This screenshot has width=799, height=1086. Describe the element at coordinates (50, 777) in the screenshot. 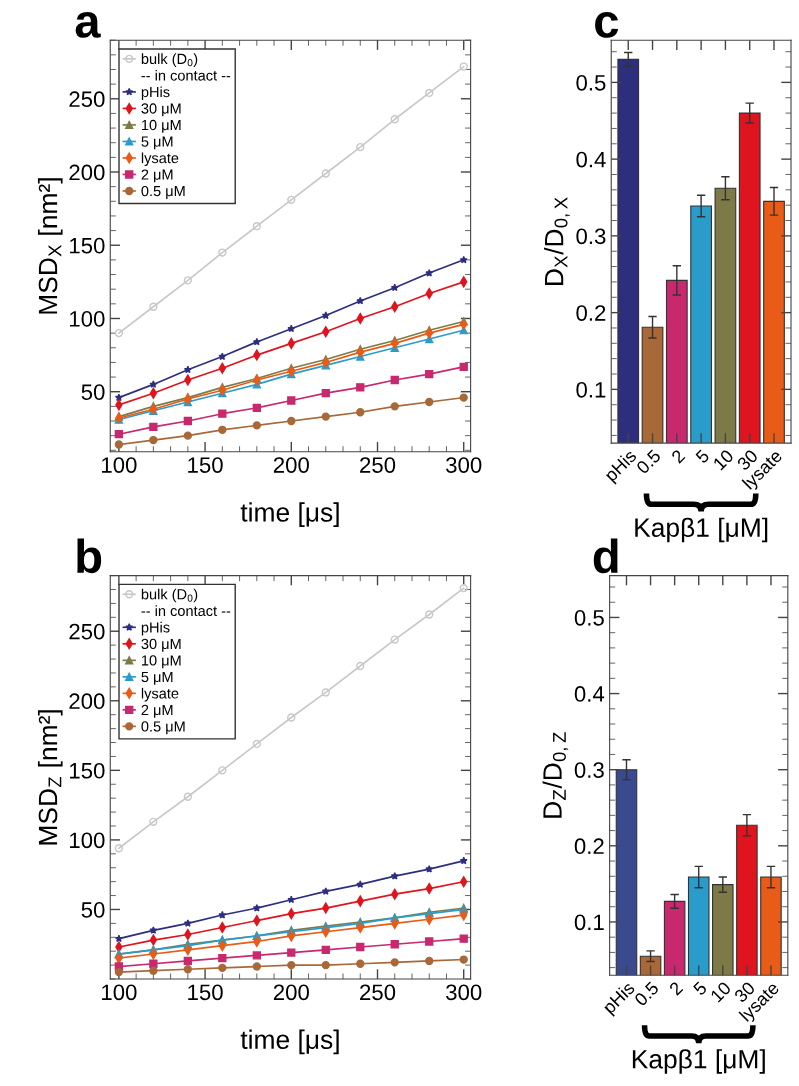

I see `y-axis-title: MSD$_{Z}$ [nm²]` at that location.